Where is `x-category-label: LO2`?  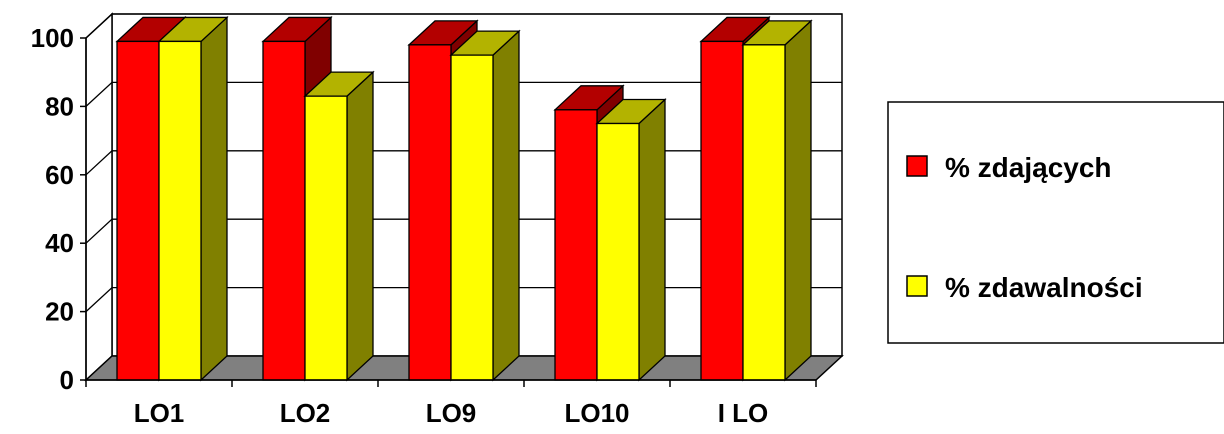 x-category-label: LO2 is located at coordinates (305, 413).